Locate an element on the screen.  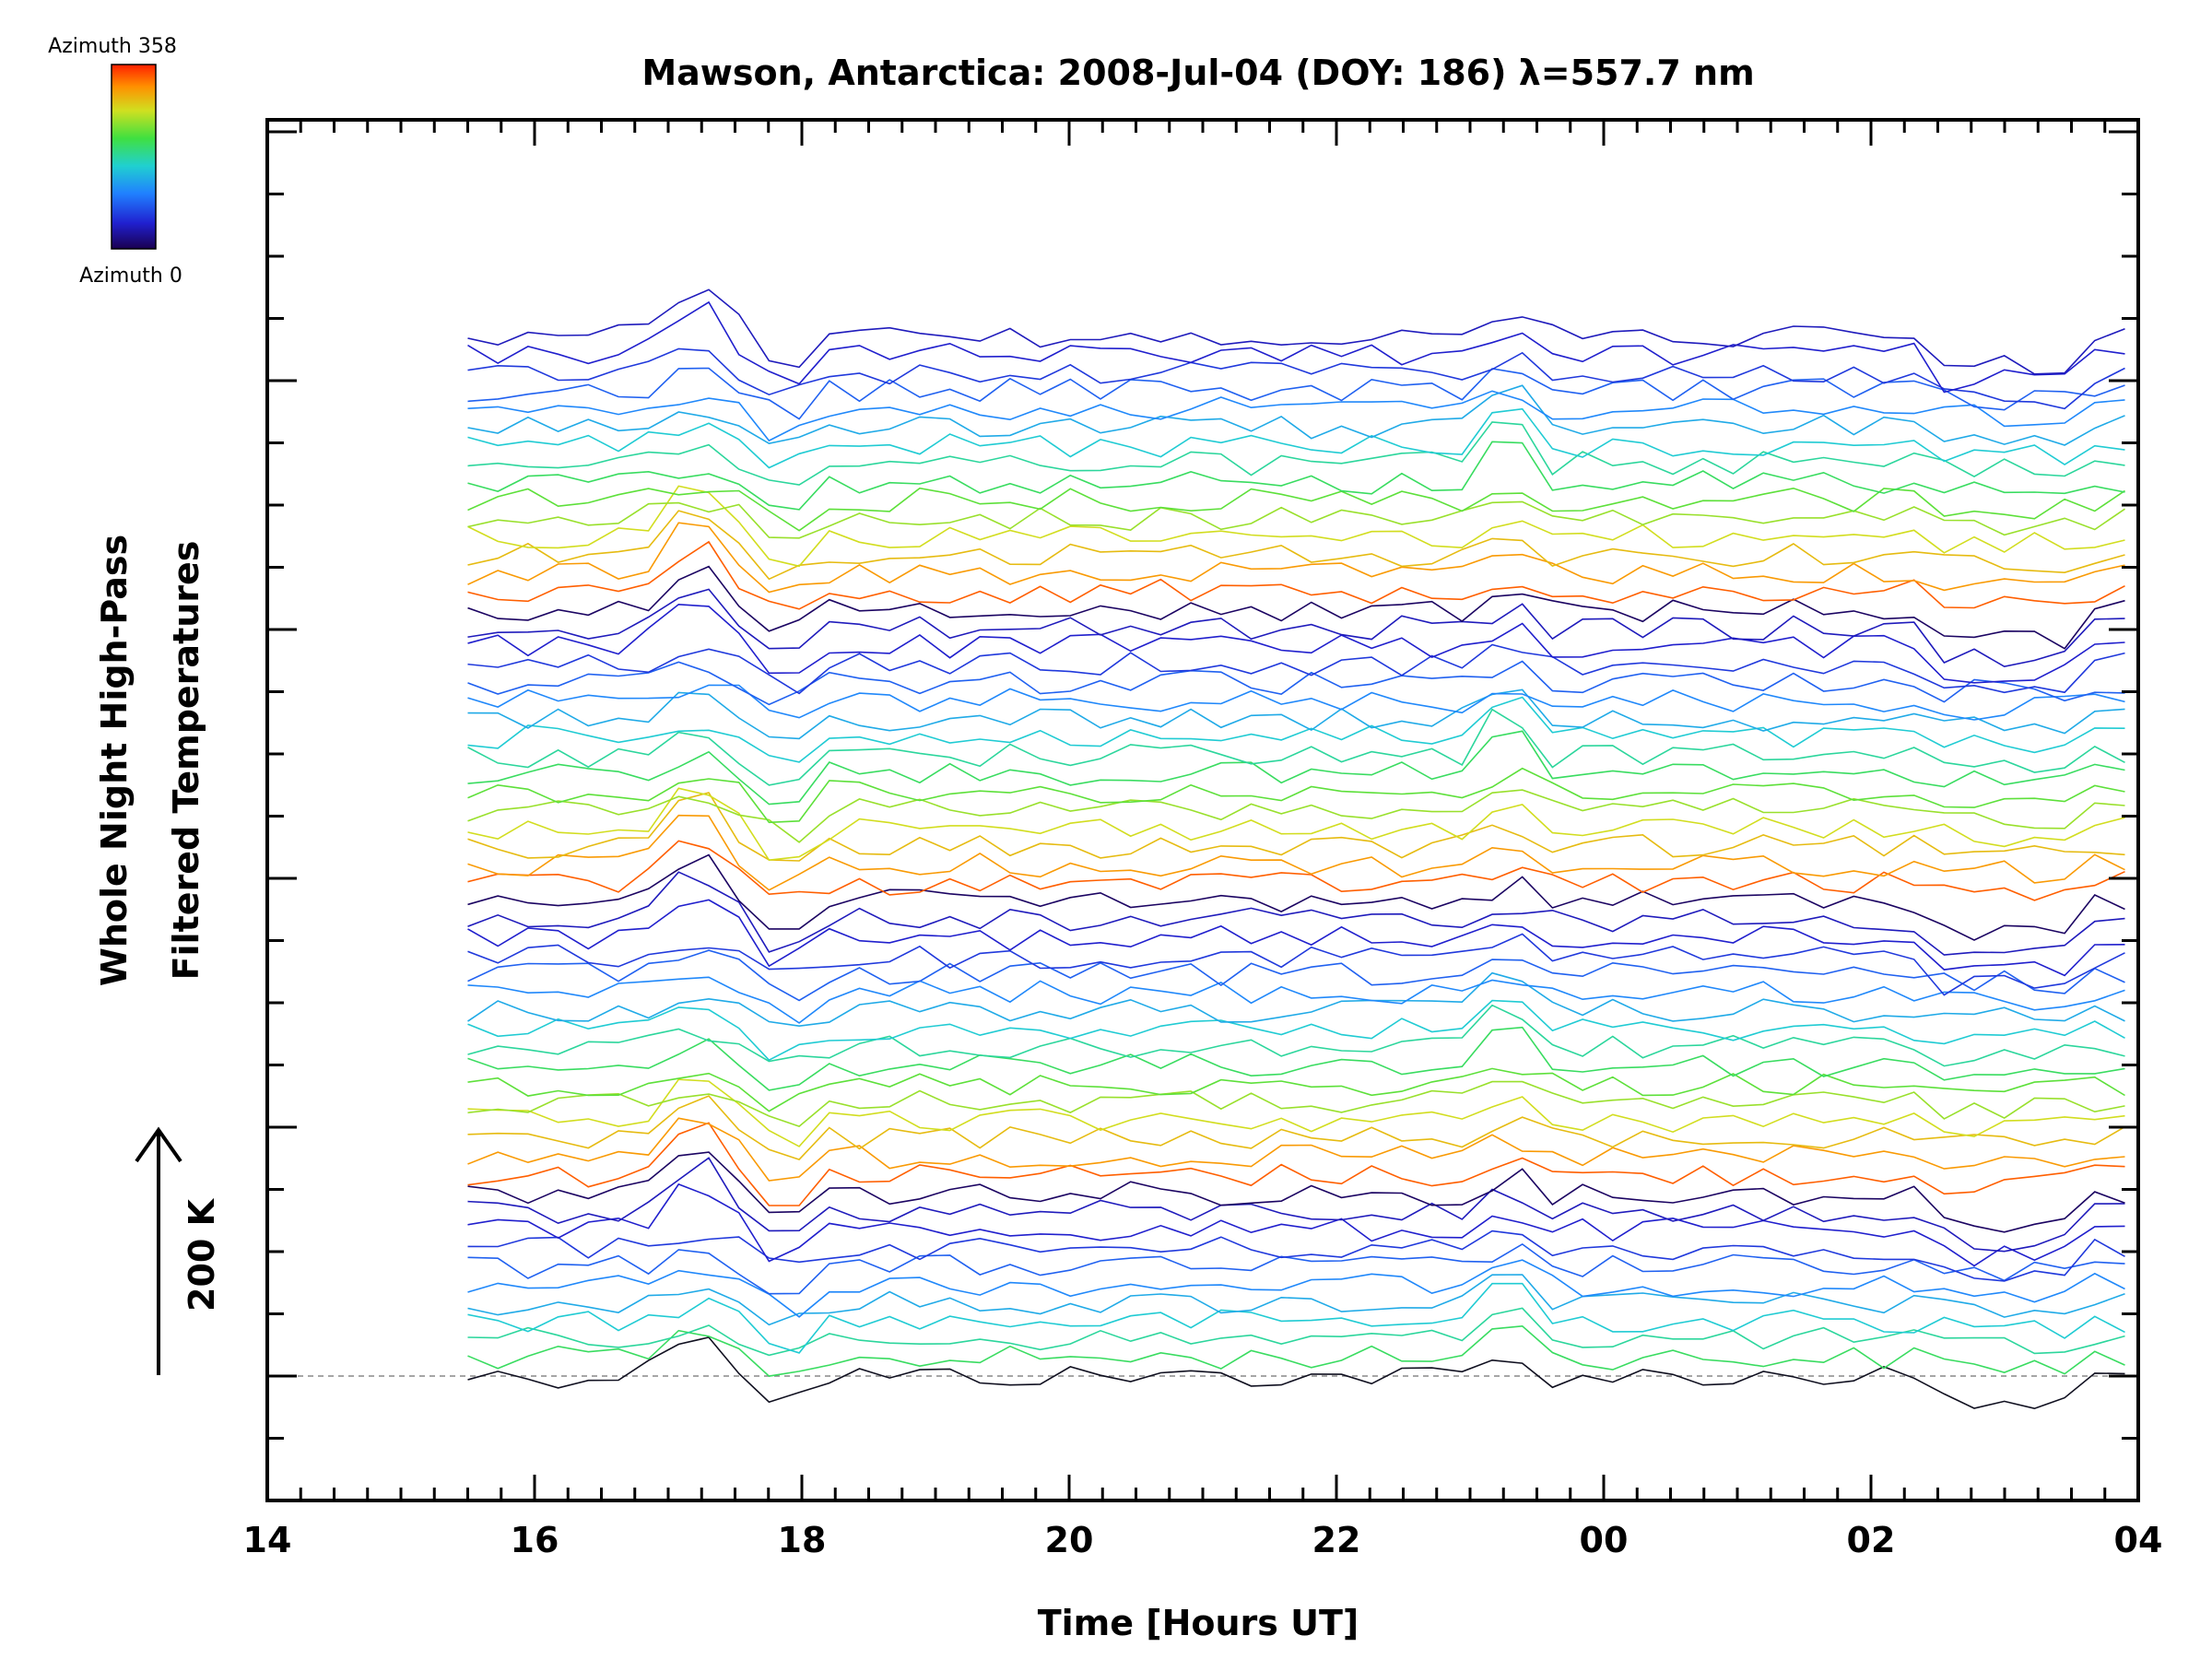
scale-arrow is located at coordinates (158, 1250).